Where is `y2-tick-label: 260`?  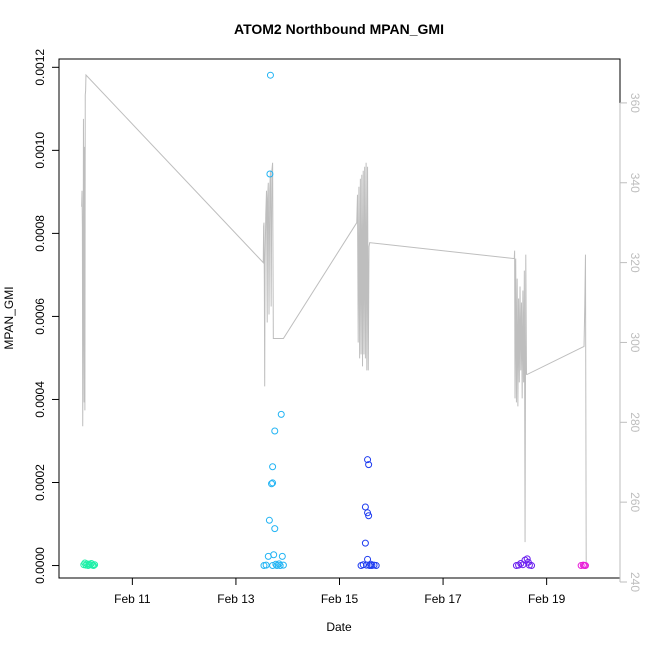
y2-tick-label: 260 is located at coordinates (635, 502).